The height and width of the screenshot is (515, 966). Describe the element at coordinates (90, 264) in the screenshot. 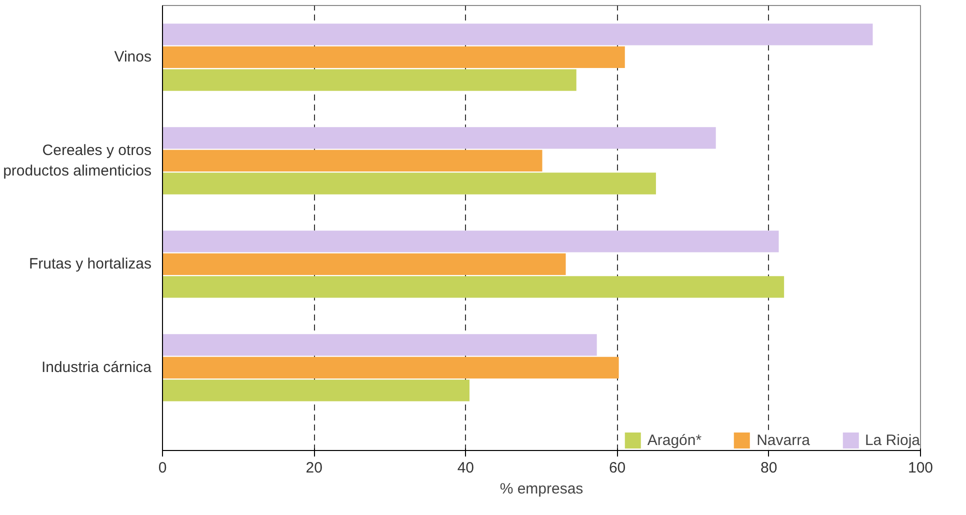

I see `y-tick-label: Frutas y hortalizas` at that location.